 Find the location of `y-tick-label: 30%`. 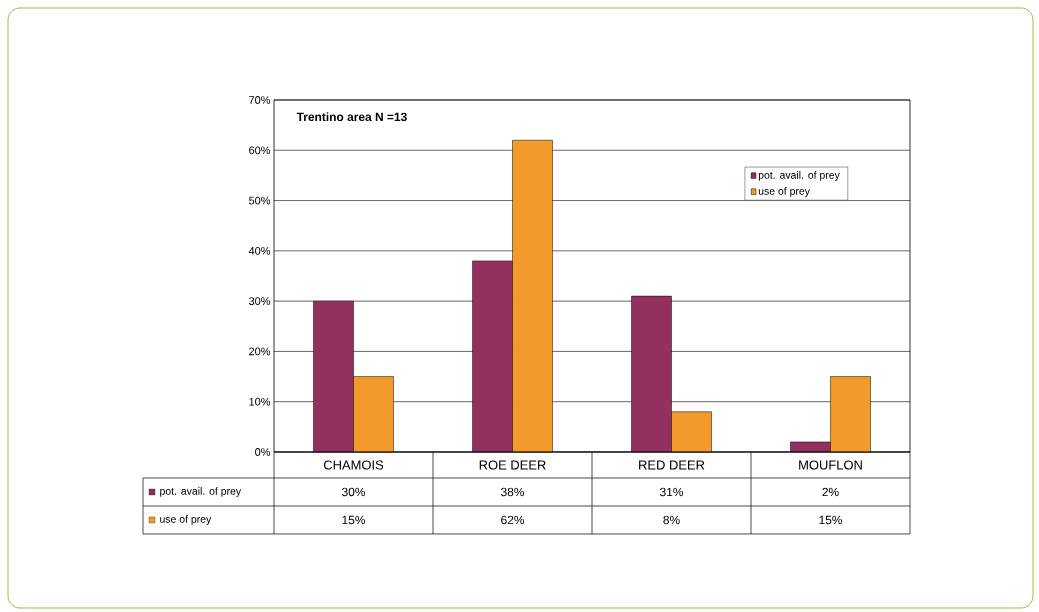

y-tick-label: 30% is located at coordinates (259, 301).